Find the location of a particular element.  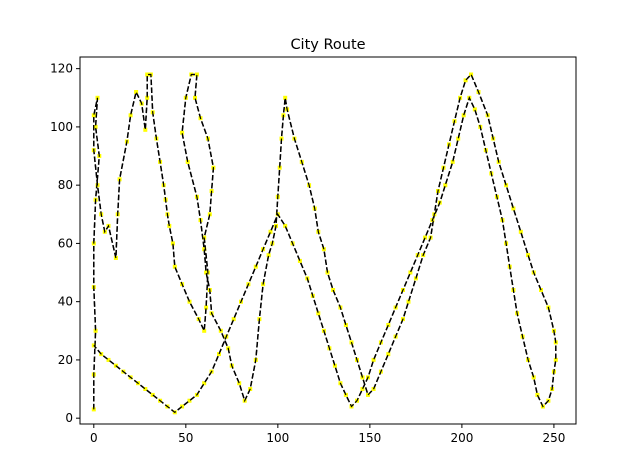

y-tick-label: 40 is located at coordinates (65, 302).